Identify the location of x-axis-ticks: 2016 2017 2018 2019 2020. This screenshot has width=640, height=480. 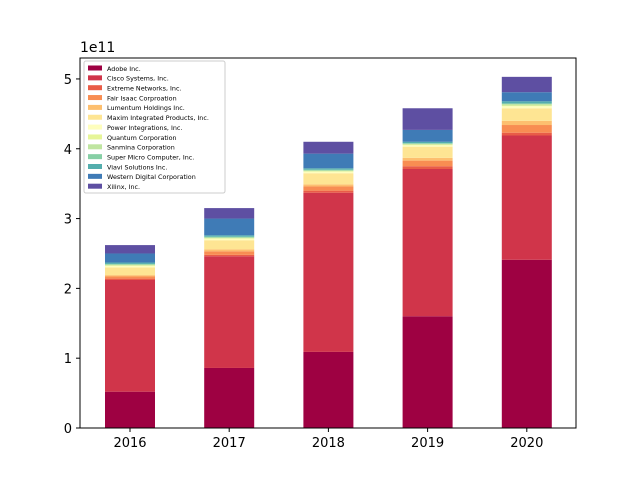
(328, 439).